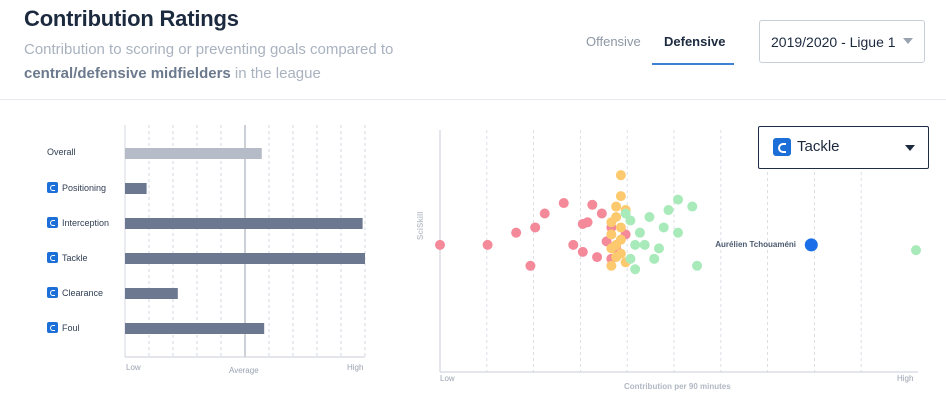 Image resolution: width=946 pixels, height=414 pixels. Describe the element at coordinates (136, 188) in the screenshot. I see `bar-positioning` at that location.